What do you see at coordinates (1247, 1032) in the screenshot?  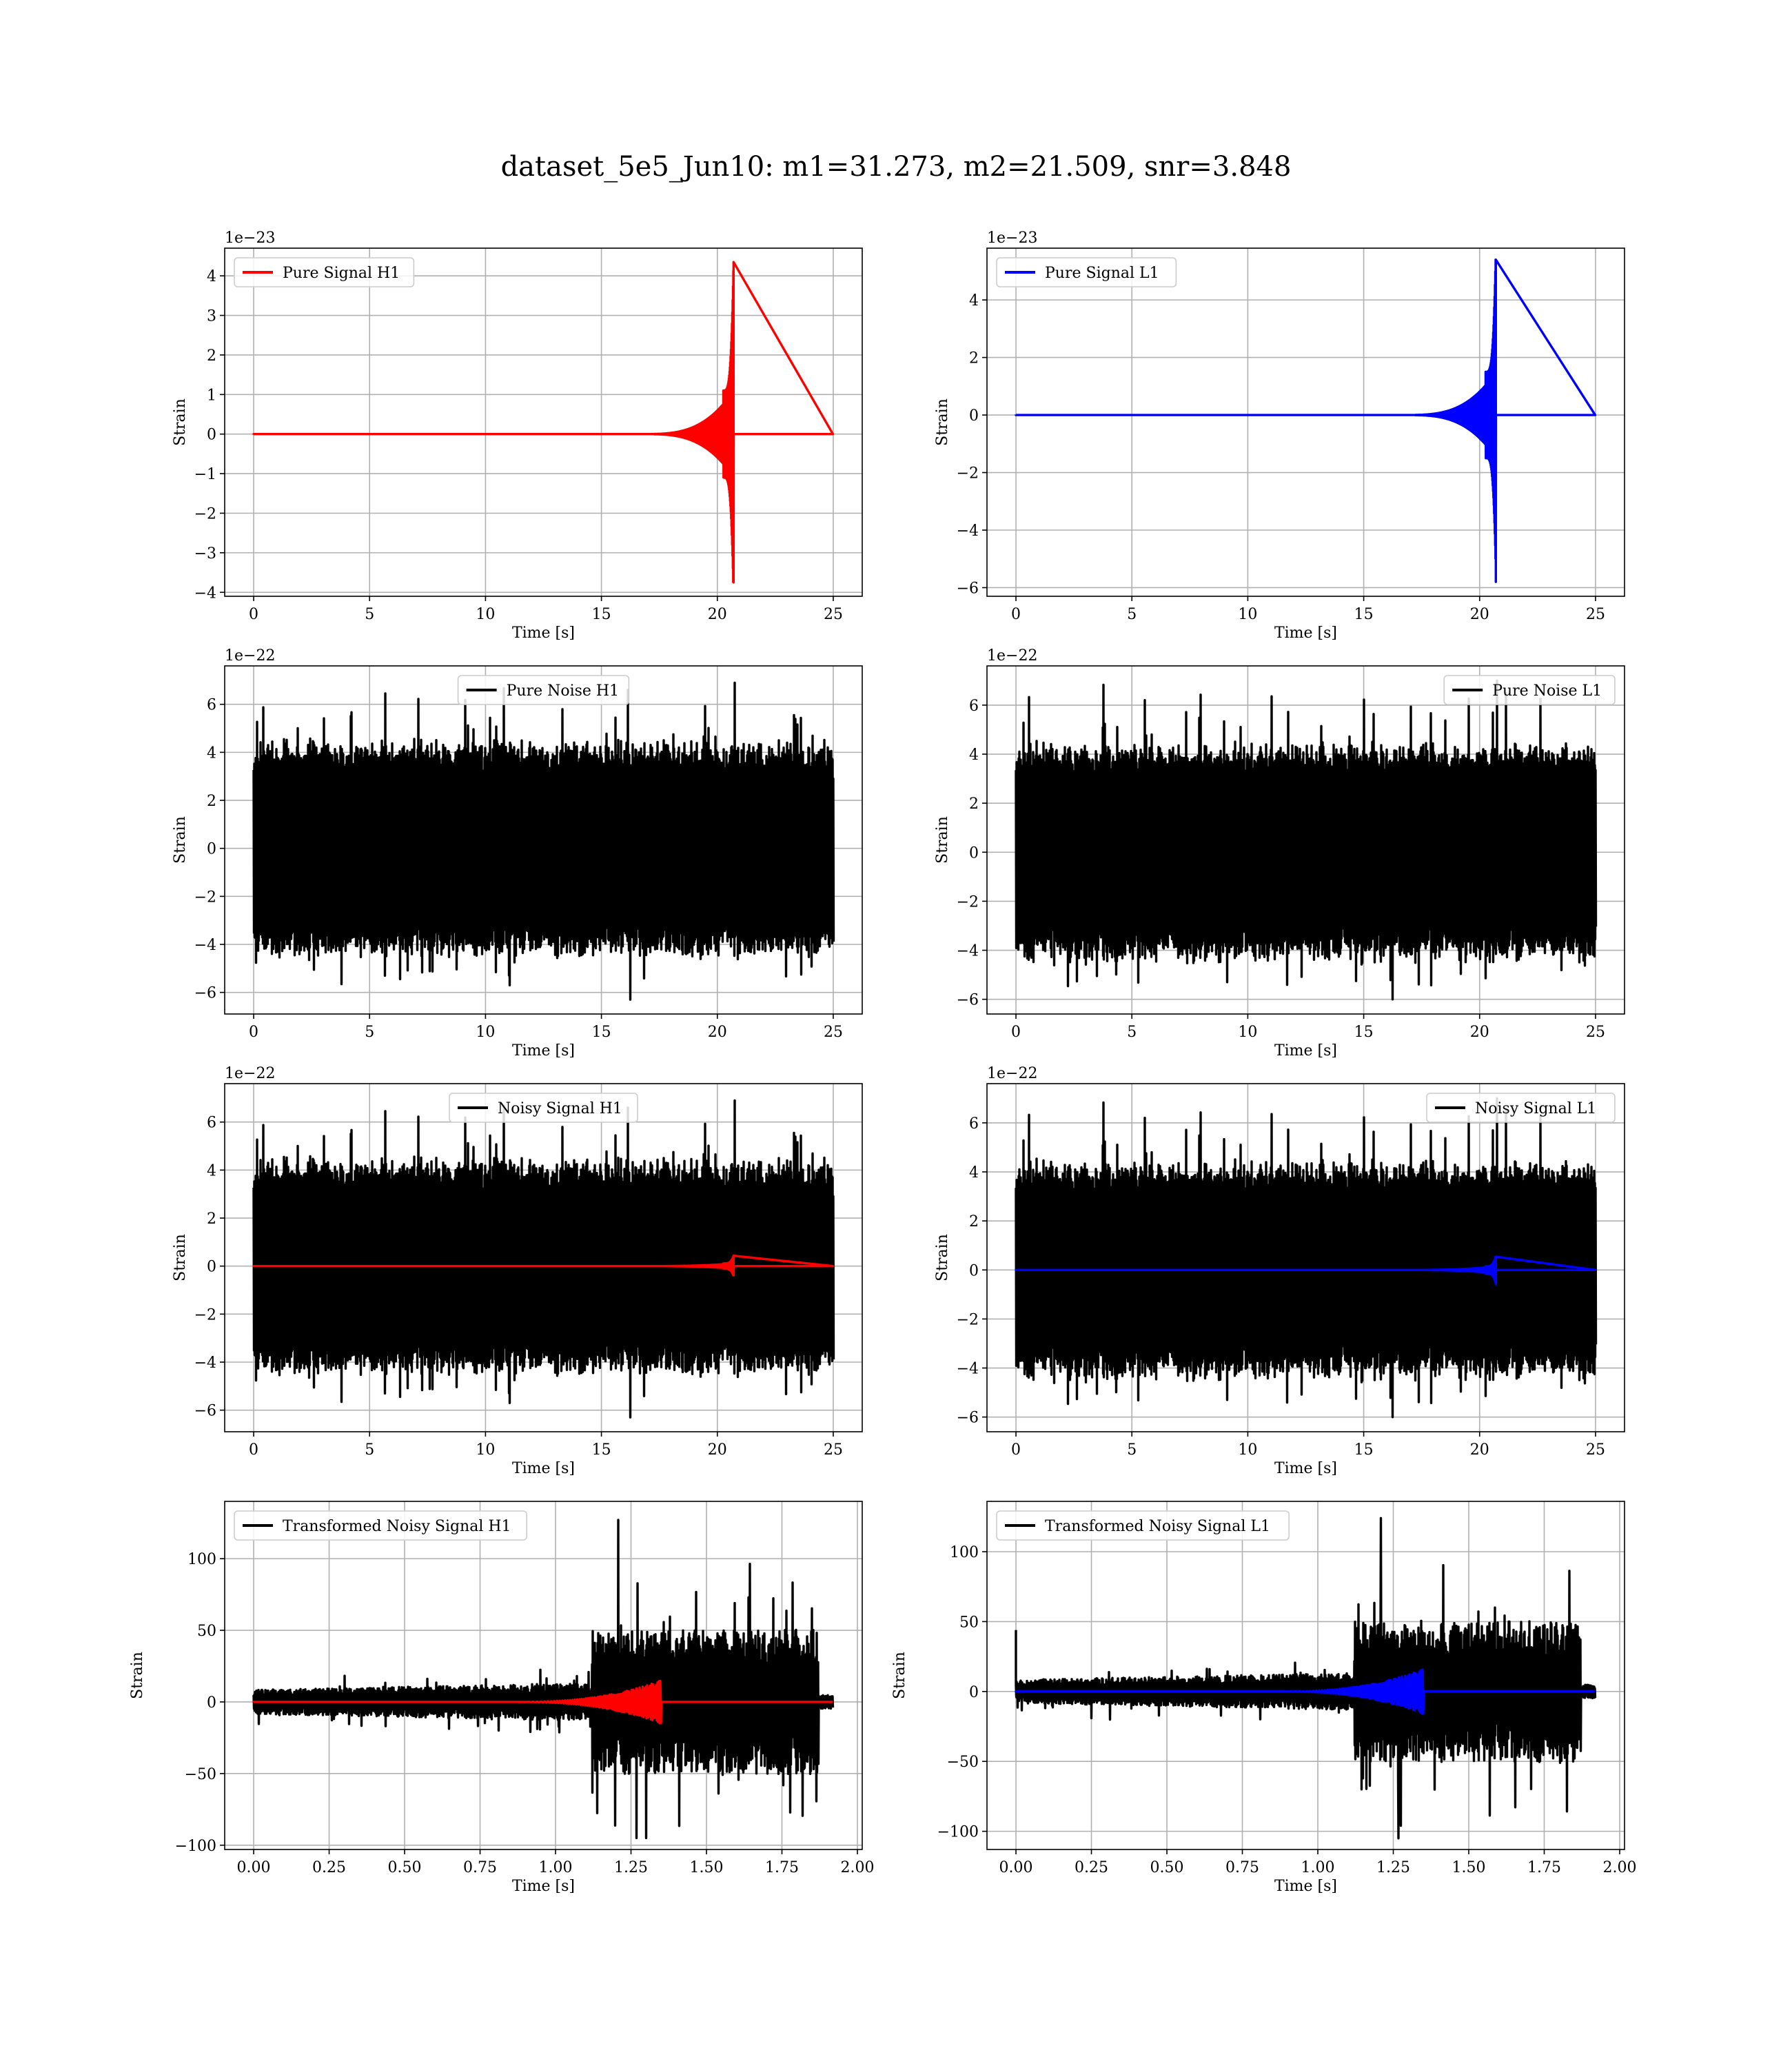 I see `x-tick-label: 10` at bounding box center [1247, 1032].